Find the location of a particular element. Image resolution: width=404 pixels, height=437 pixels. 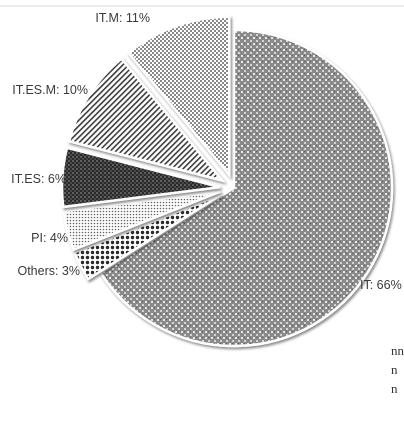

pie-slice-it-es is located at coordinates (140, 177).